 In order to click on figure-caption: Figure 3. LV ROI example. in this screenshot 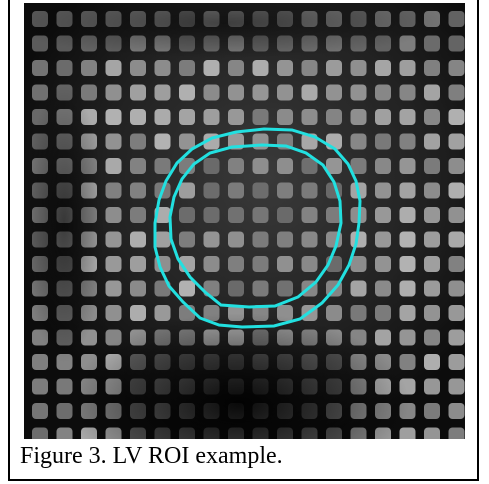, I will do `click(151, 456)`.